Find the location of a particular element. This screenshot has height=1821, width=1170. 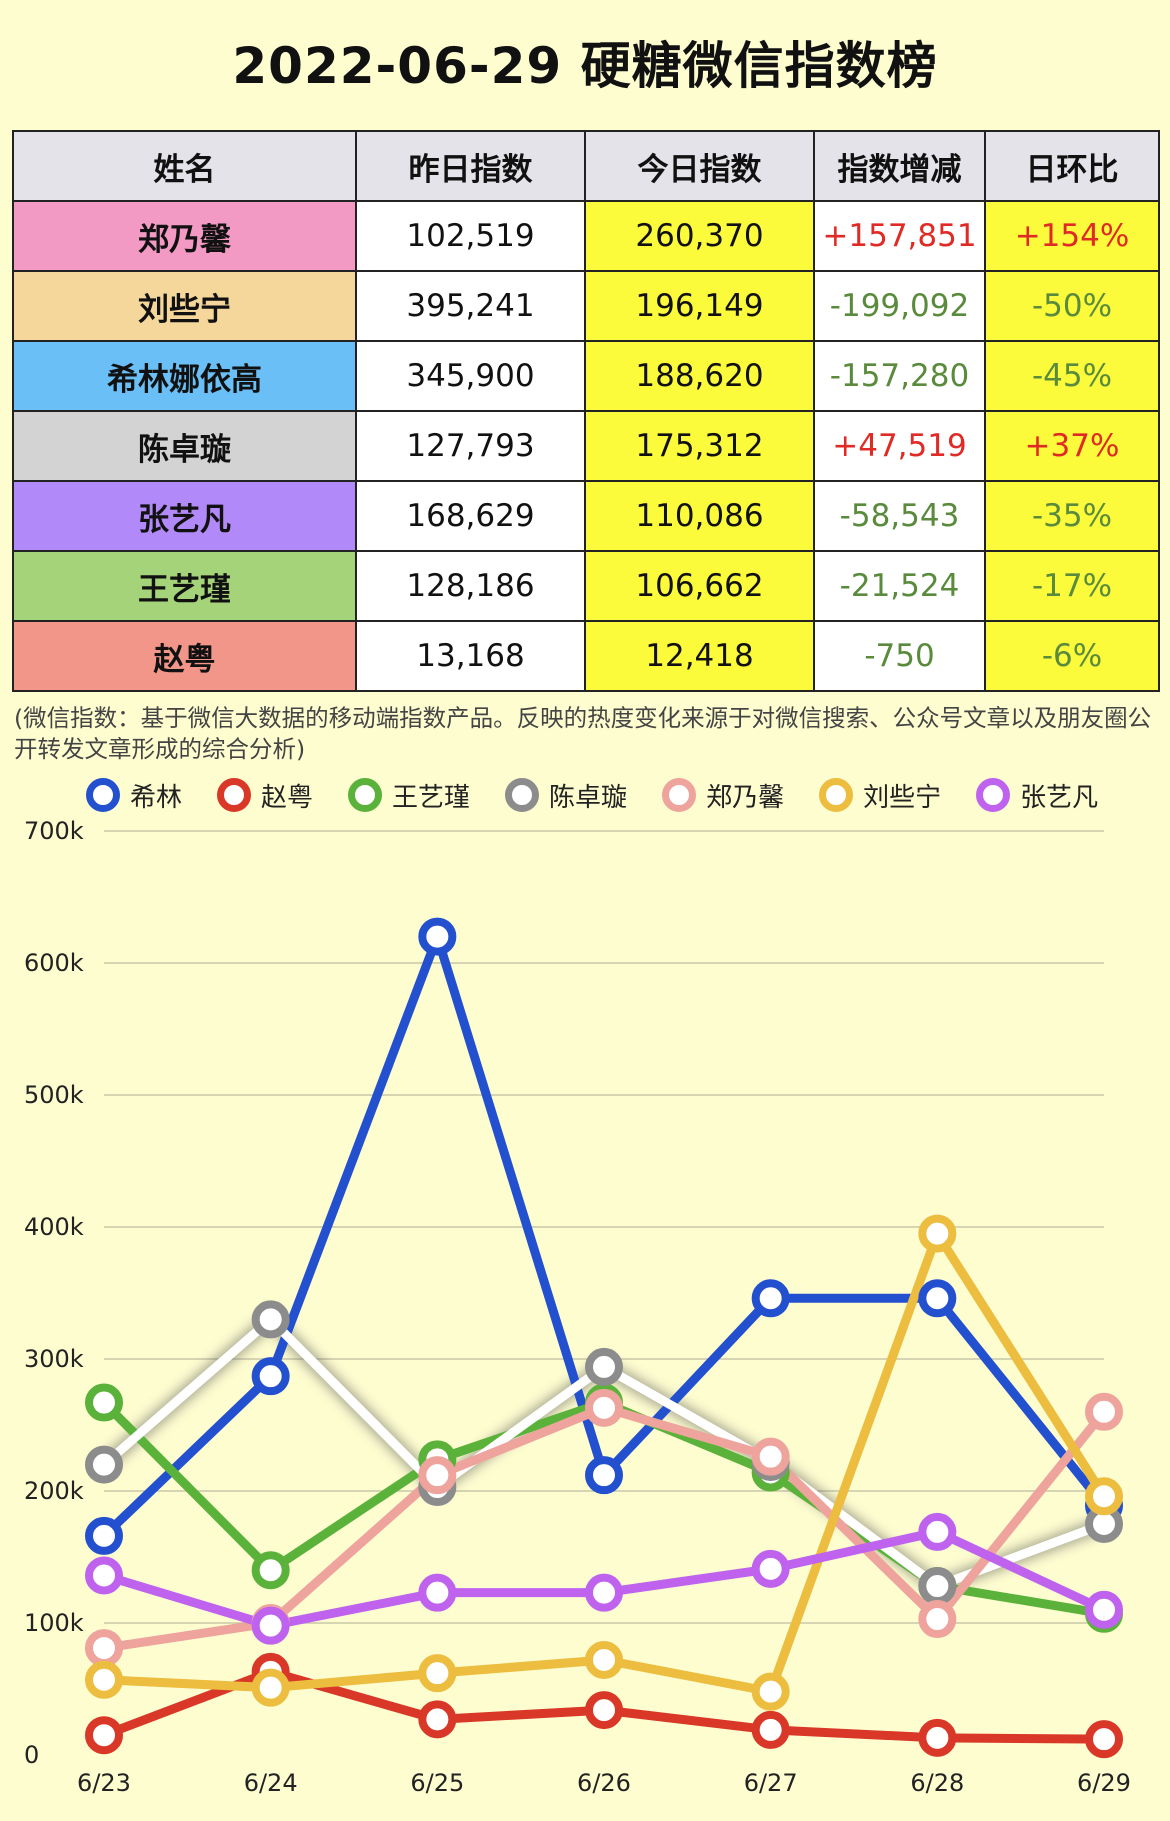

legend-label: 郑乃馨 is located at coordinates (745, 797).